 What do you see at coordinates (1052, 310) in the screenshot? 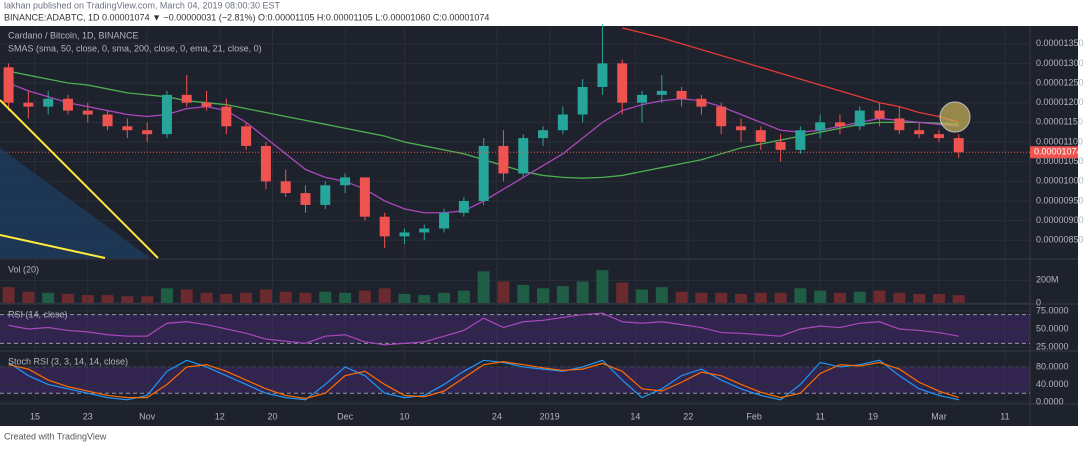
I see `y-tick-label: 75.0000` at bounding box center [1052, 310].